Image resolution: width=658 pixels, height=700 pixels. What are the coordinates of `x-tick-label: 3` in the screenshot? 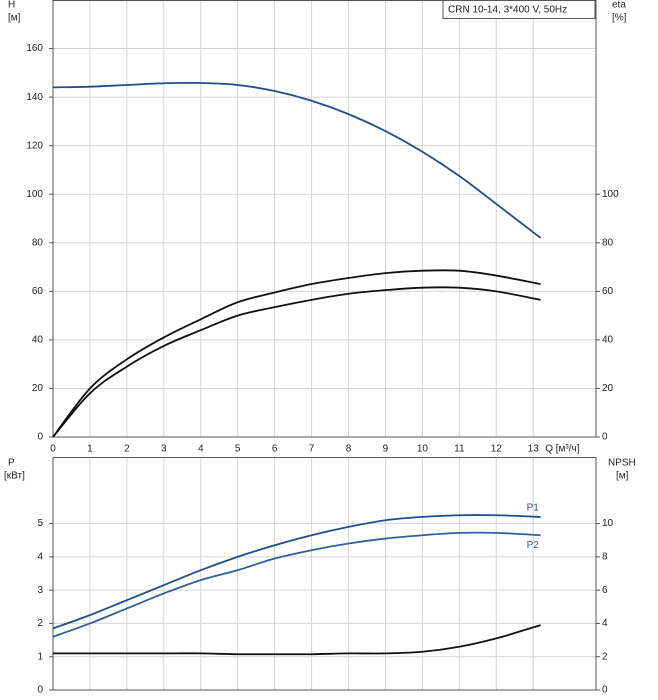 It's located at (164, 449).